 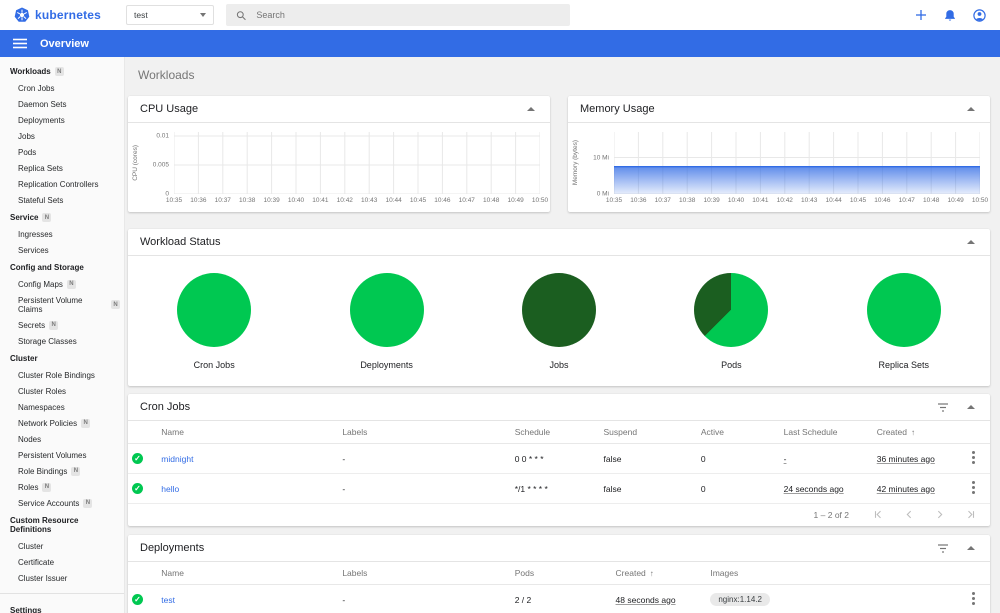 I want to click on namespace-selector: test, so click(x=170, y=15).